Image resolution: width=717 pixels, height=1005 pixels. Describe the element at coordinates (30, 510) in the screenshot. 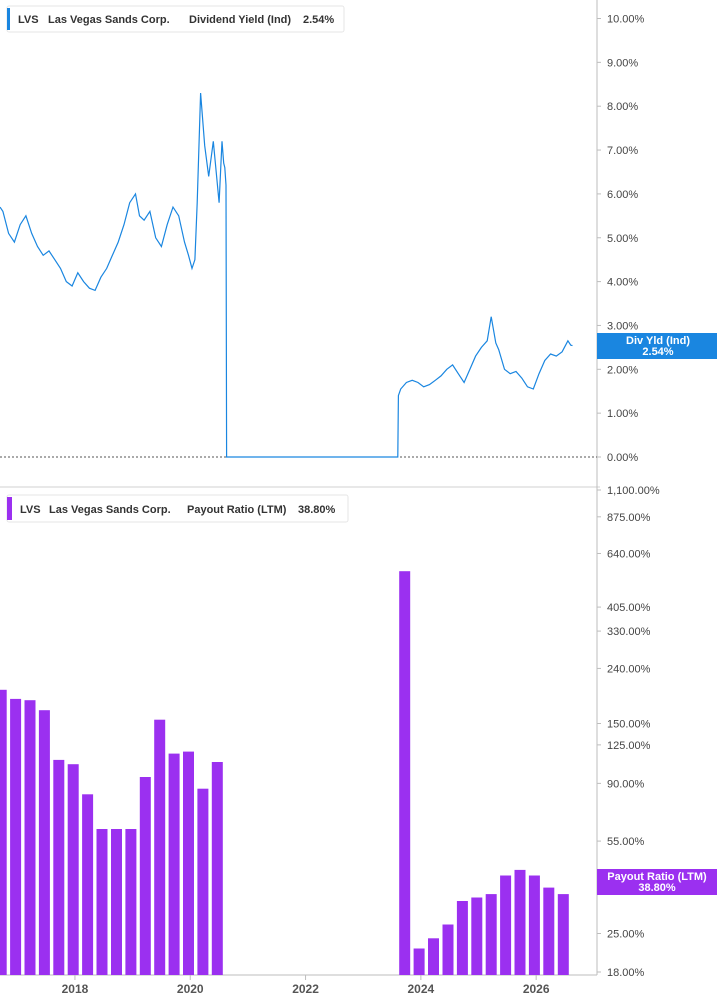

I see `bottom-legend-ticker: LVS` at that location.